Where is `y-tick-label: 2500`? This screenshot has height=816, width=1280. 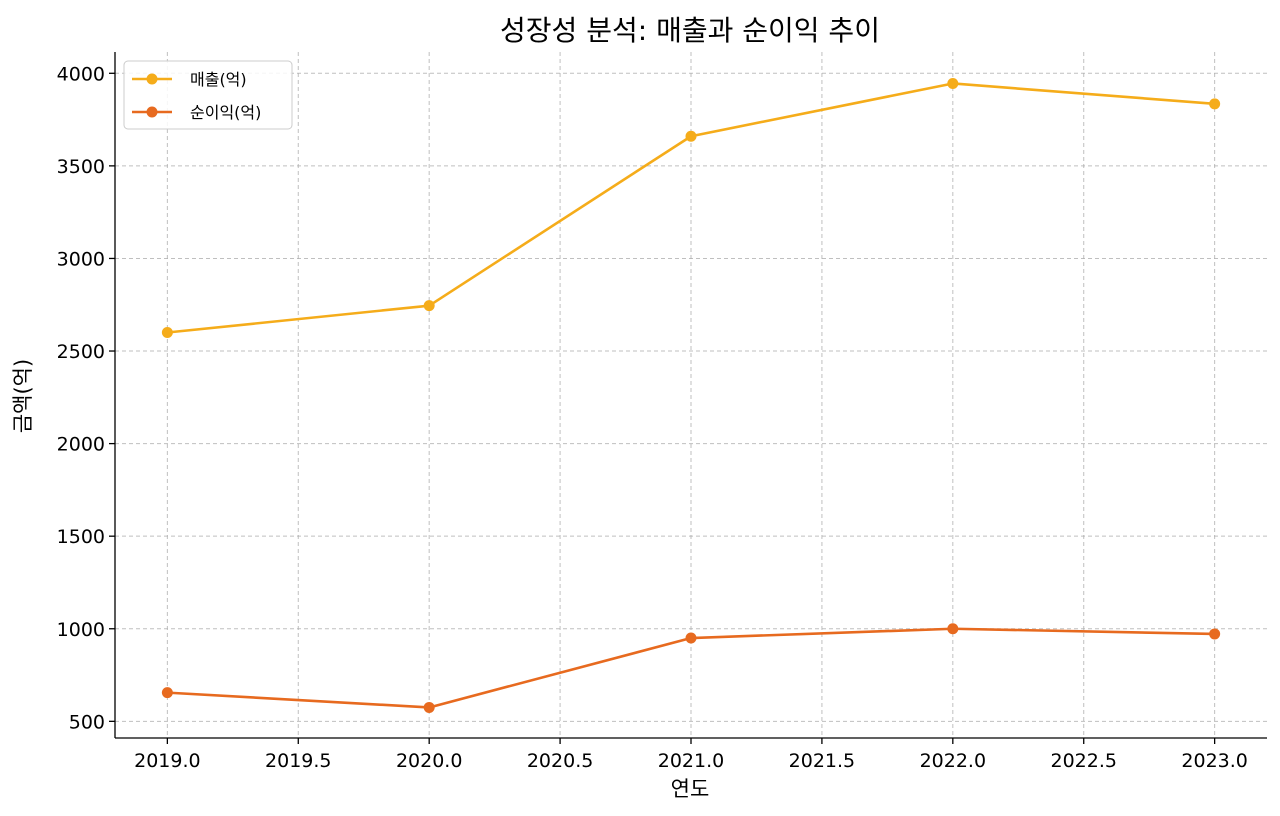 y-tick-label: 2500 is located at coordinates (81, 352).